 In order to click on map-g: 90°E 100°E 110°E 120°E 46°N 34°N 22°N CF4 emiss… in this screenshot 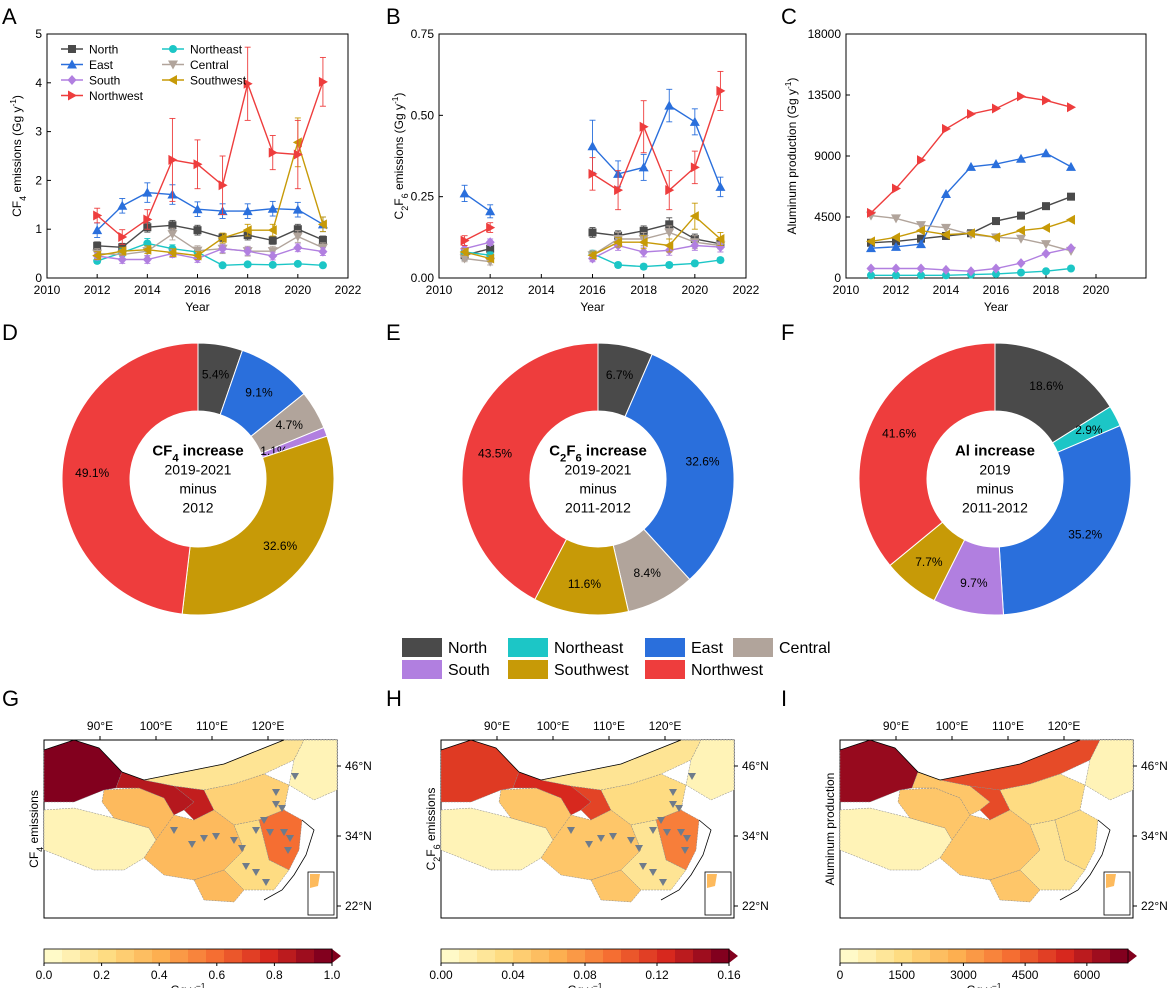, I will do `click(199, 853)`.